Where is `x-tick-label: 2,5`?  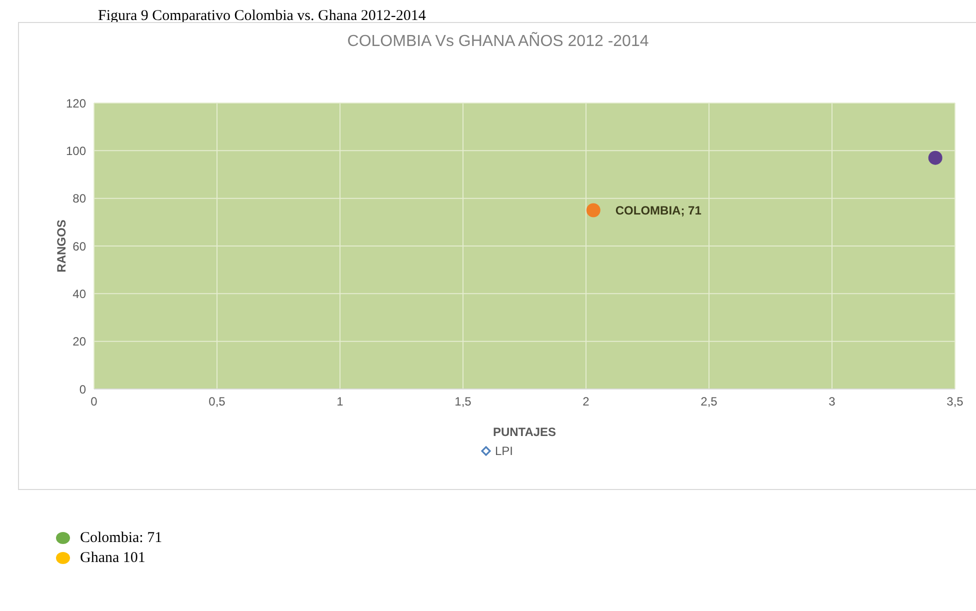
x-tick-label: 2,5 is located at coordinates (709, 401).